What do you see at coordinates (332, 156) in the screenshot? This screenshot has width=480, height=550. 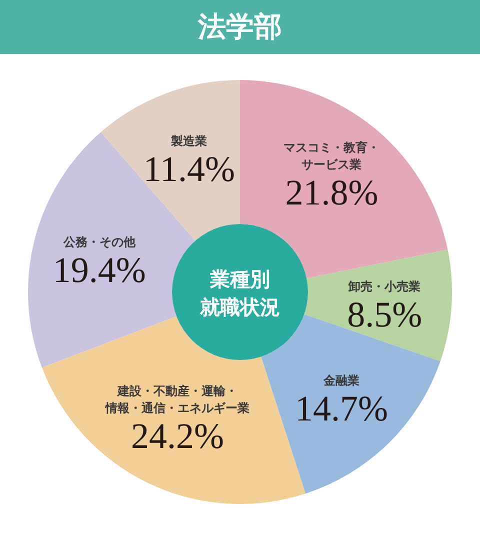 I see `slice-label: マスコミ・教育・サービス業` at bounding box center [332, 156].